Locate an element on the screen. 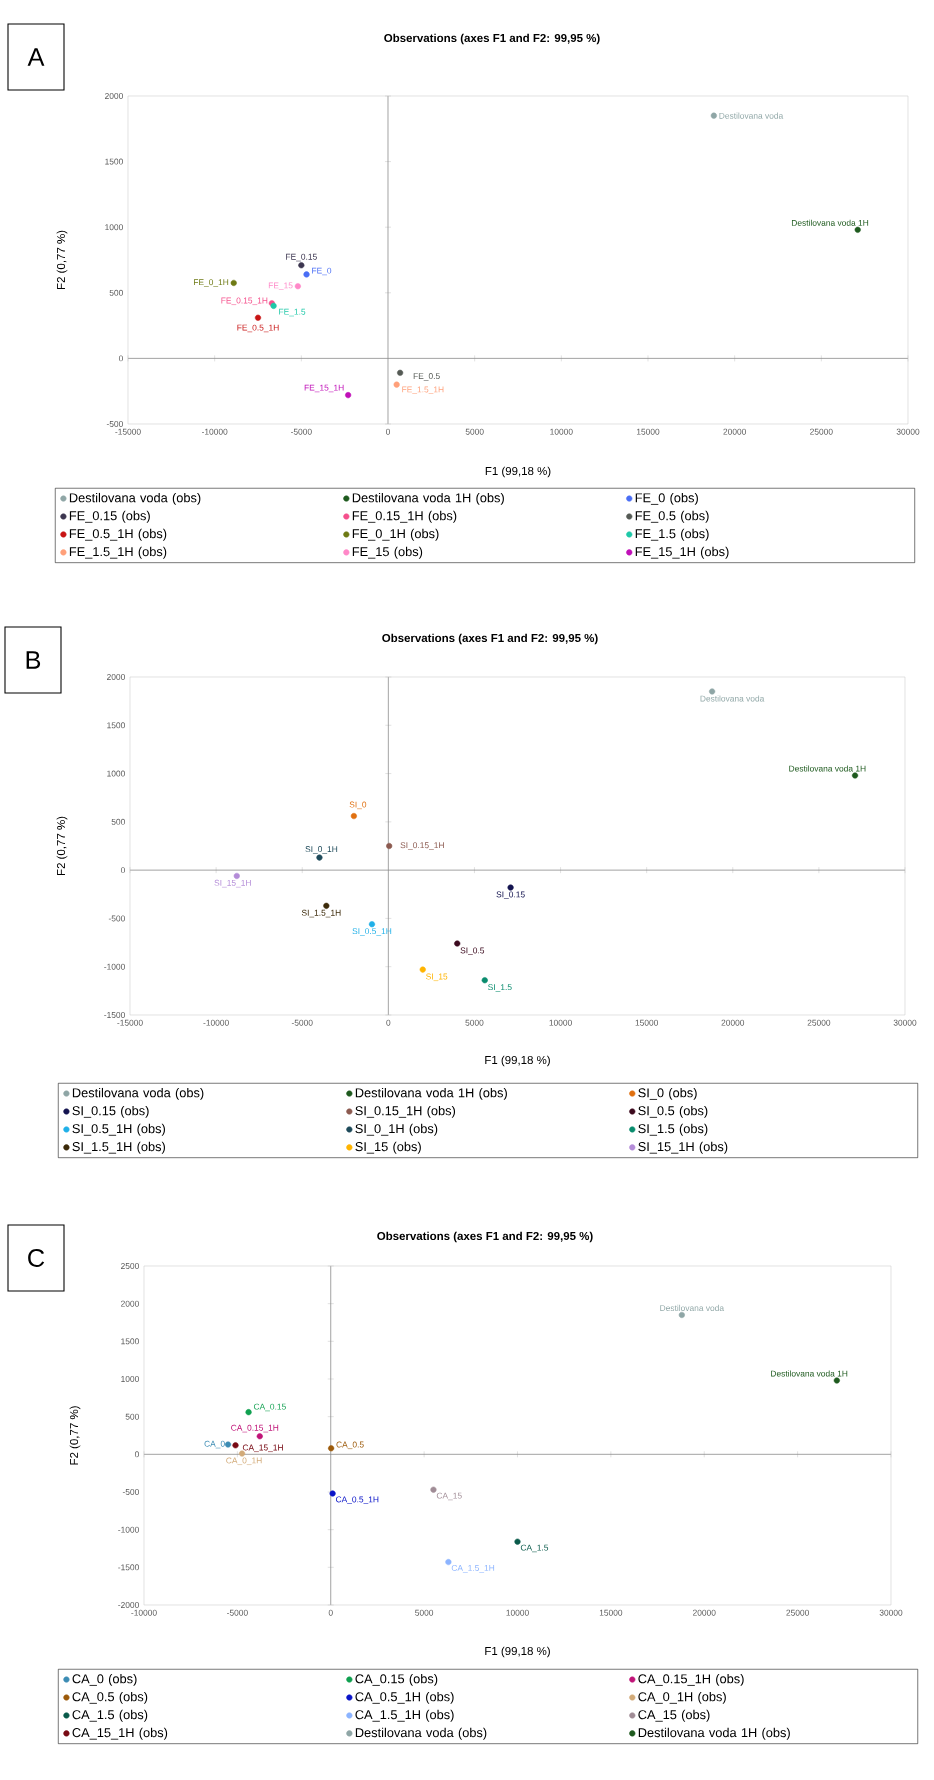 The image size is (934, 1780). annotation: FE_0.15 is located at coordinates (301, 257).